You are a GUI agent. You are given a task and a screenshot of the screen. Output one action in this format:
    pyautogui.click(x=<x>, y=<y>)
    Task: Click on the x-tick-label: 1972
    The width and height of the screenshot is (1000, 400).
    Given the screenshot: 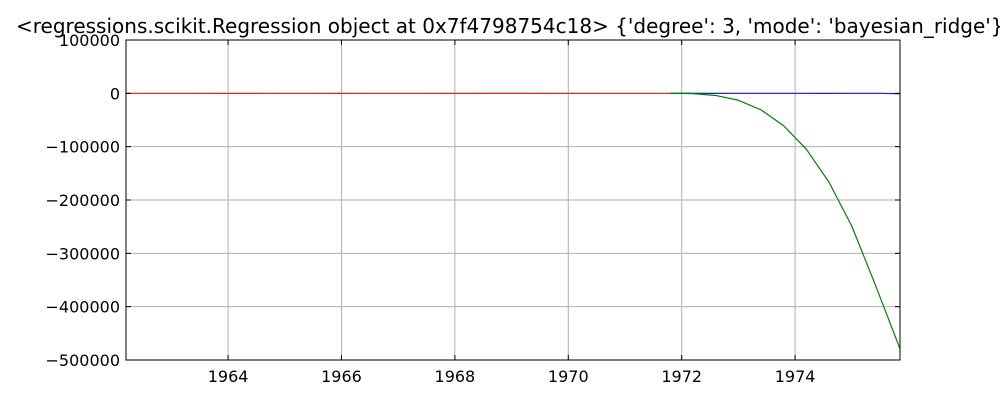 What is the action you would take?
    pyautogui.click(x=681, y=376)
    